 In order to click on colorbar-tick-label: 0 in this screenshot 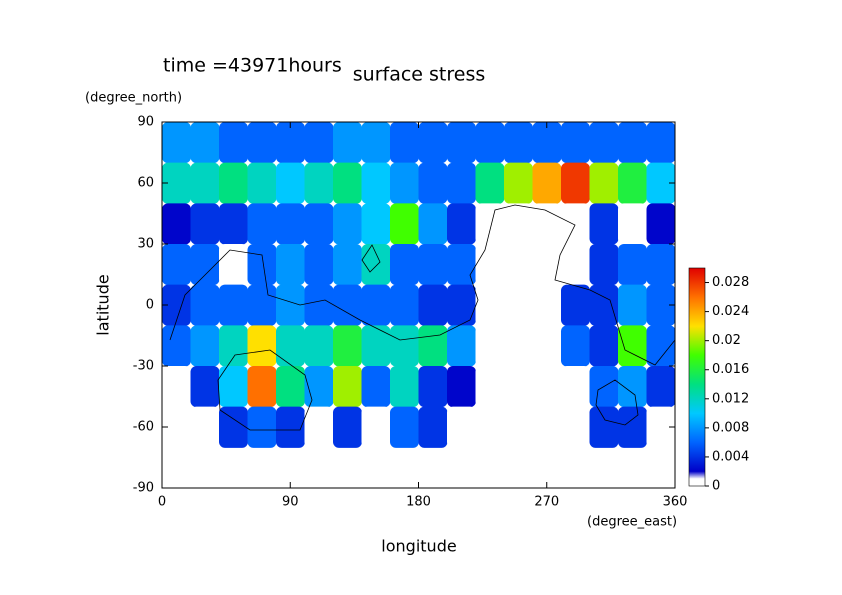, I will do `click(716, 486)`.